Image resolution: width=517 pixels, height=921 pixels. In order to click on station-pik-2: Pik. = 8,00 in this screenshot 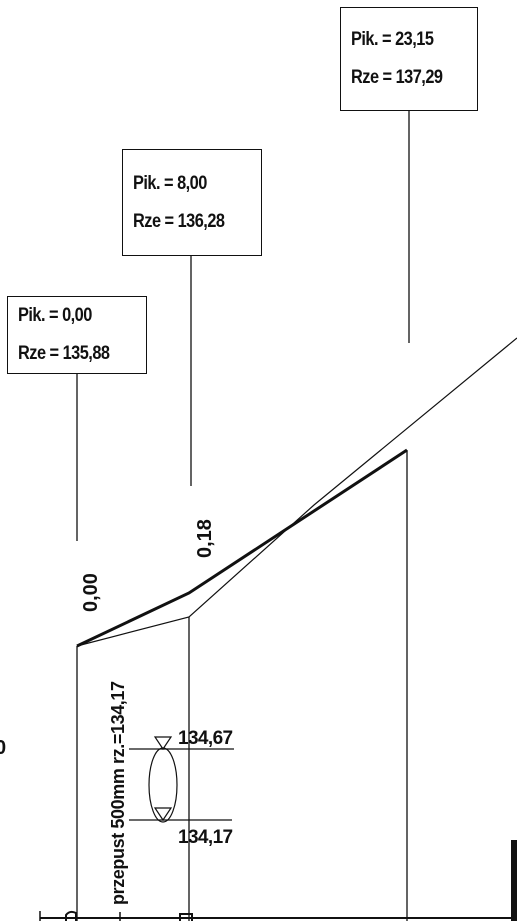, I will do `click(170, 183)`.